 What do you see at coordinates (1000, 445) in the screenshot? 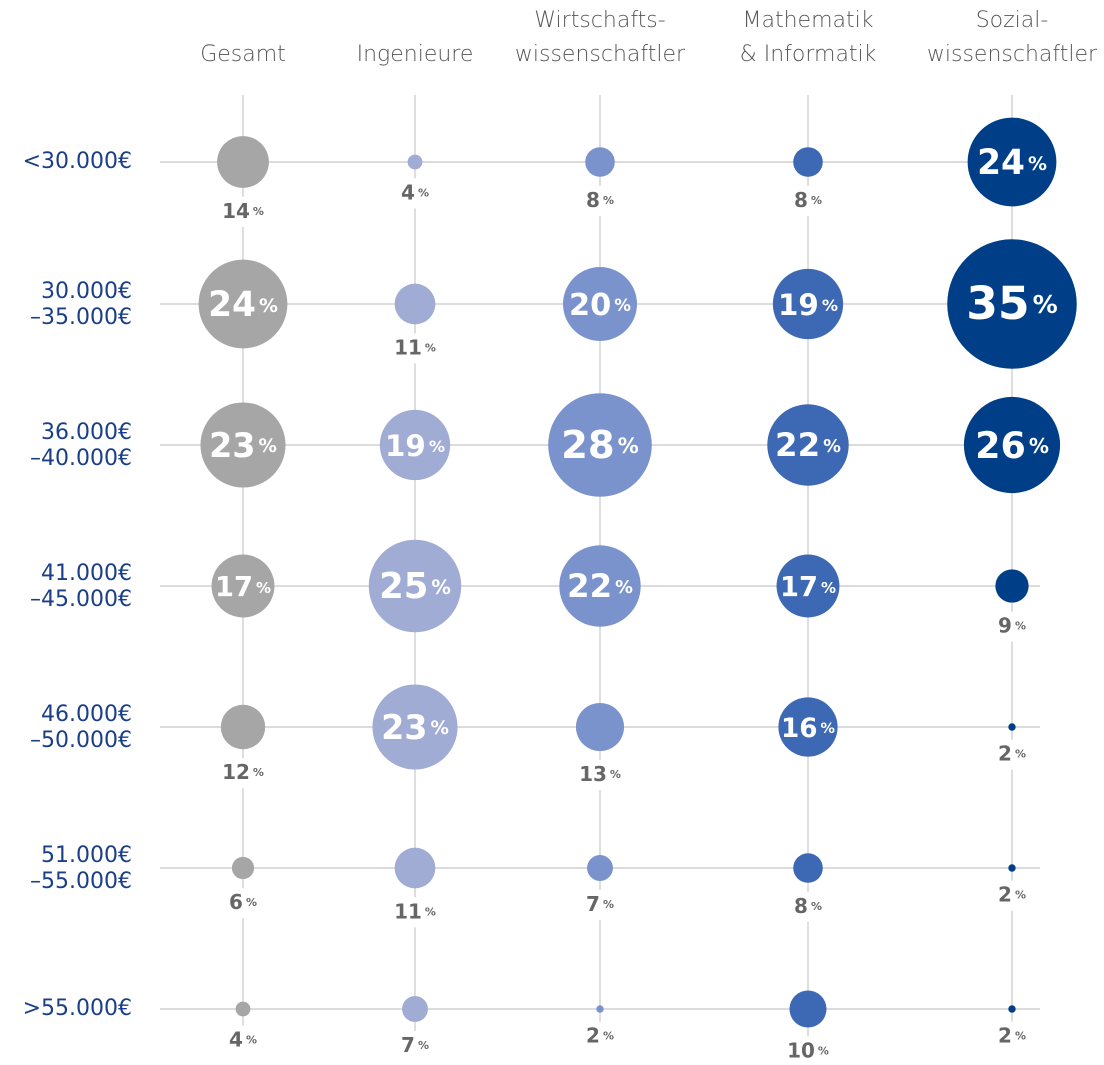
I see `value-number: 26` at bounding box center [1000, 445].